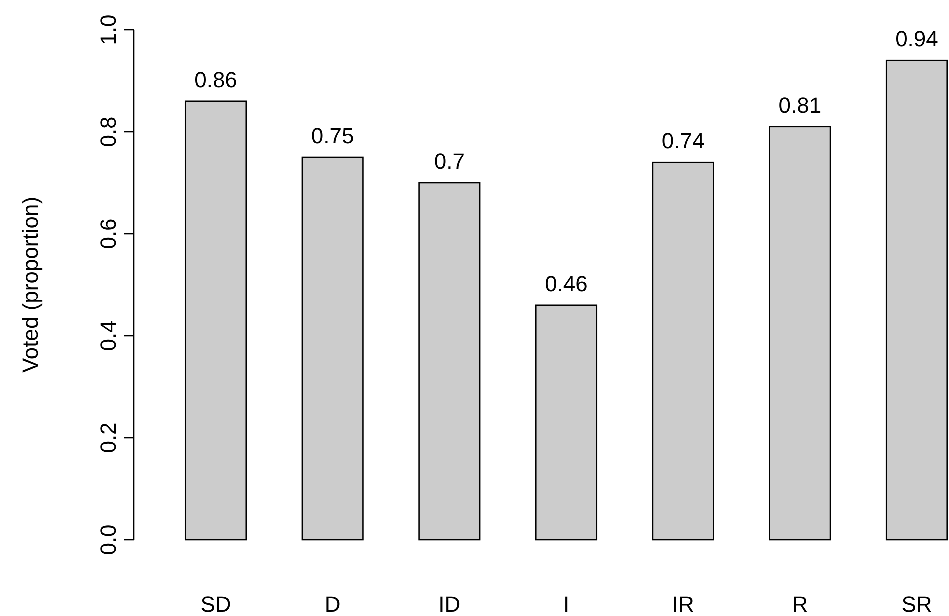  Describe the element at coordinates (800, 604) in the screenshot. I see `x-tick-label: R` at that location.